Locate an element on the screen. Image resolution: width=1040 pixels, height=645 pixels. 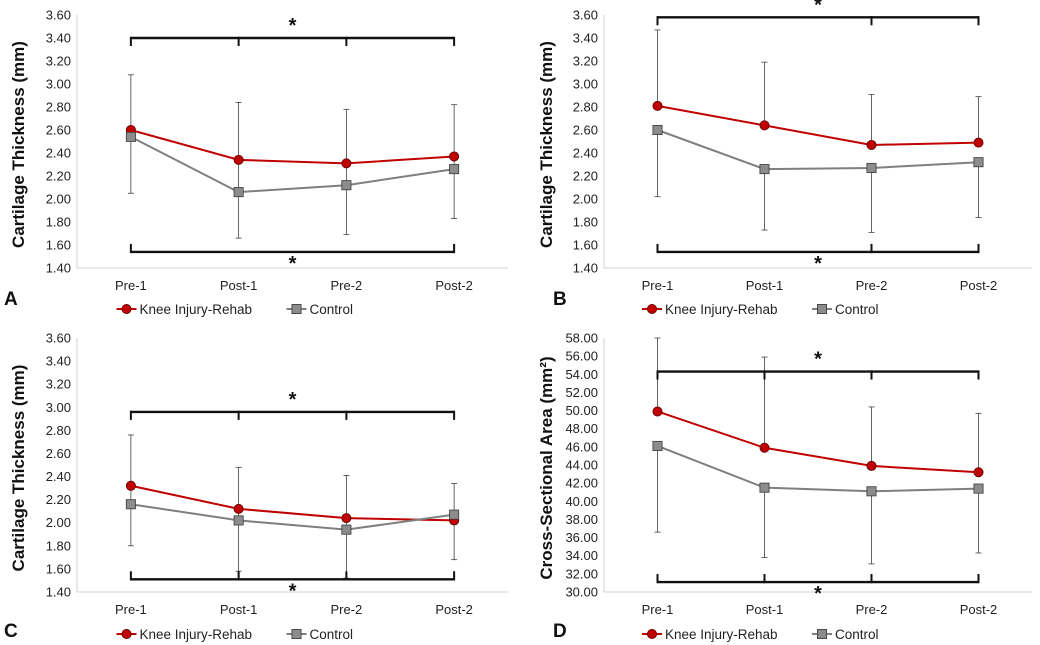
panel-letter: A is located at coordinates (11, 299).